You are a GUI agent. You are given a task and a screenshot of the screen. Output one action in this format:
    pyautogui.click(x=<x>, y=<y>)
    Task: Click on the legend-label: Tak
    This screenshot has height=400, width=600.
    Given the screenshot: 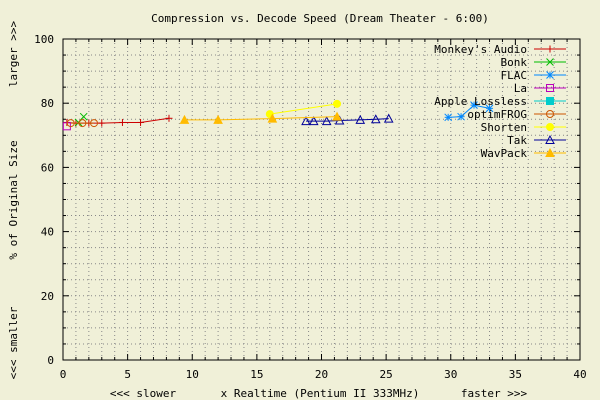 What is the action you would take?
    pyautogui.click(x=517, y=140)
    